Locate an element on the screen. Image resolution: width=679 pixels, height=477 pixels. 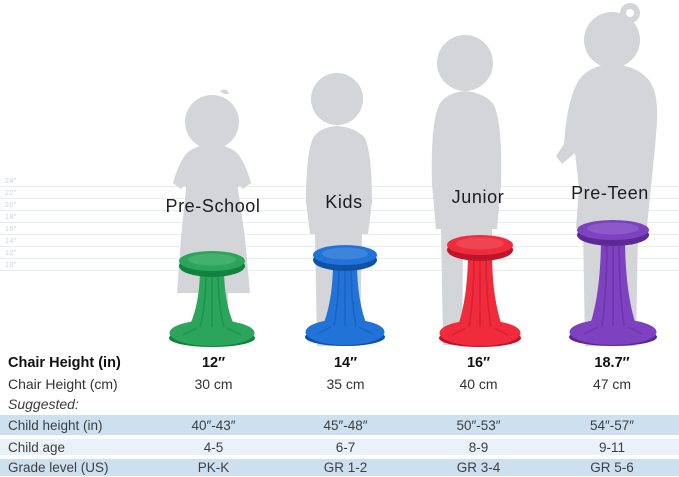
wobble-stool-kids is located at coordinates (345, 295).